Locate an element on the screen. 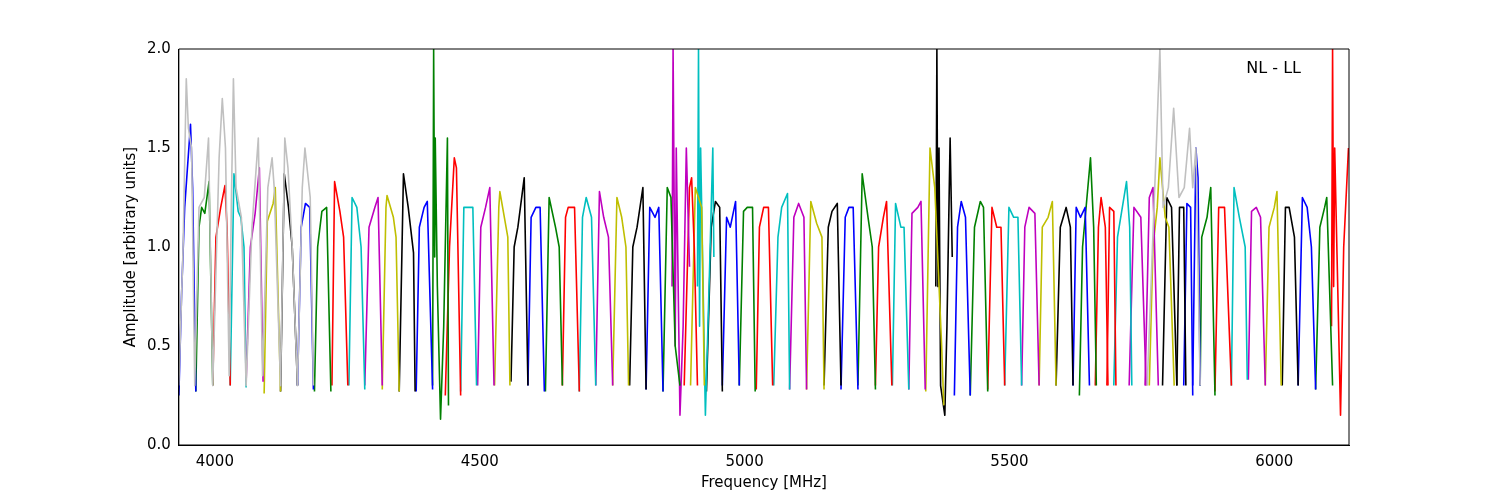 This screenshot has height=500, width=1500. y-tick-label: 0.5 is located at coordinates (159, 344).